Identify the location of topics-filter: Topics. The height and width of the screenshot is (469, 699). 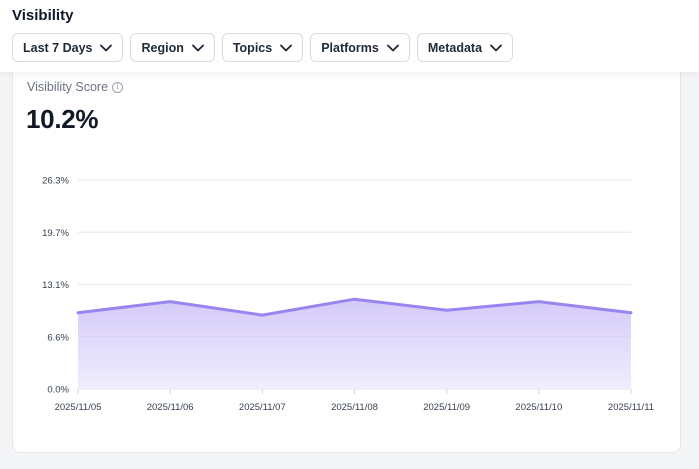
(262, 47).